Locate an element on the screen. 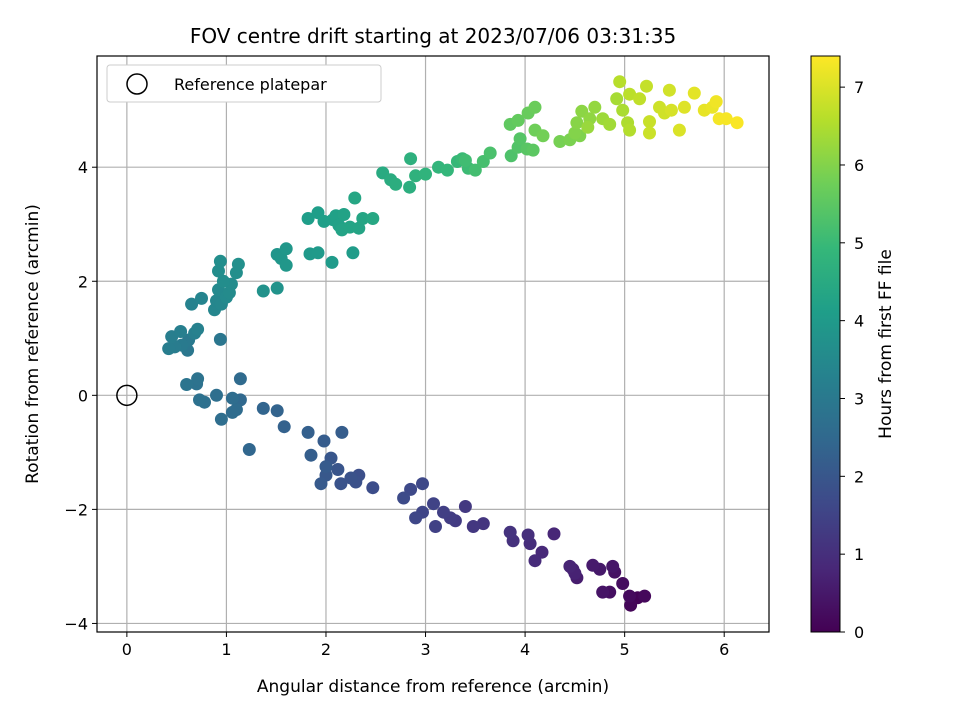  colorbar-tick-label: 4 is located at coordinates (859, 321).